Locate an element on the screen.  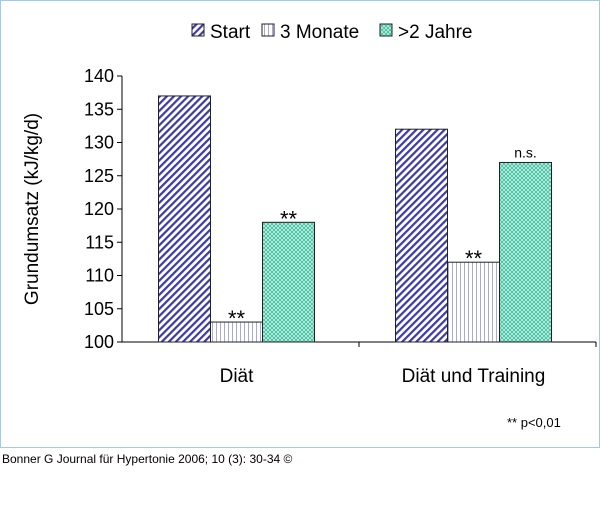
legend-label: Start is located at coordinates (230, 32).